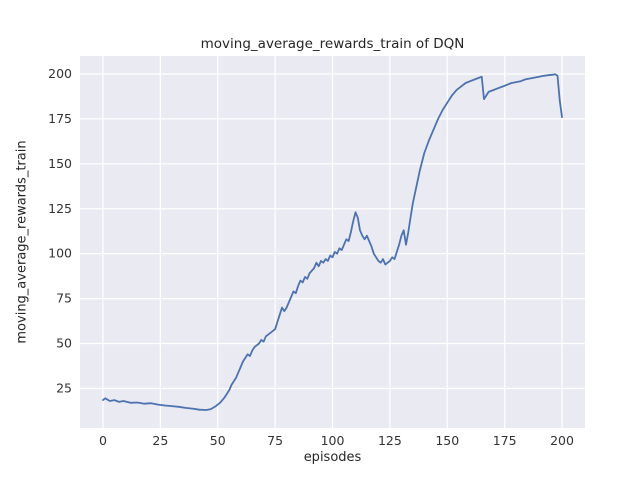 The width and height of the screenshot is (640, 480). I want to click on x-tick-label: 50, so click(218, 440).